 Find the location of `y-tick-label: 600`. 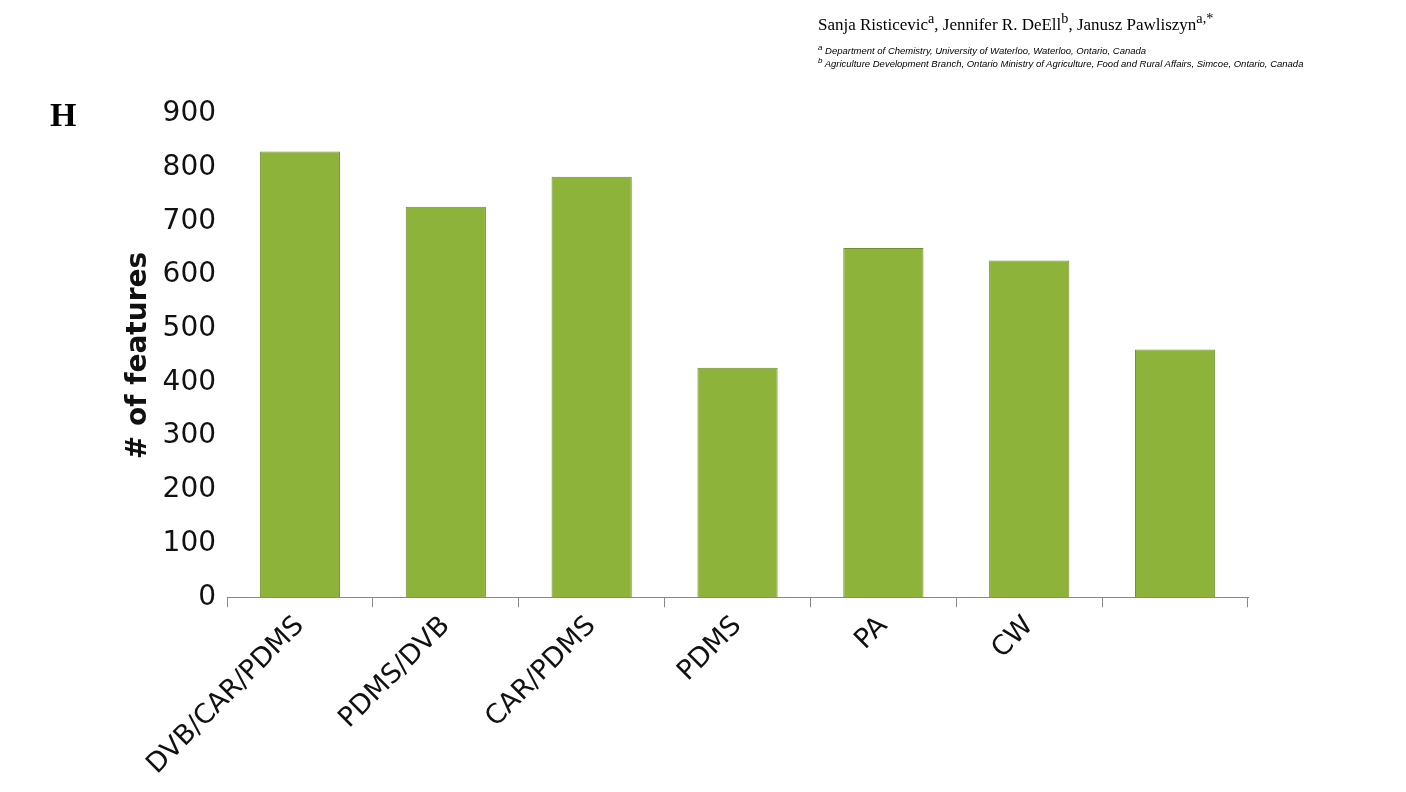

y-tick-label: 600 is located at coordinates (189, 273).